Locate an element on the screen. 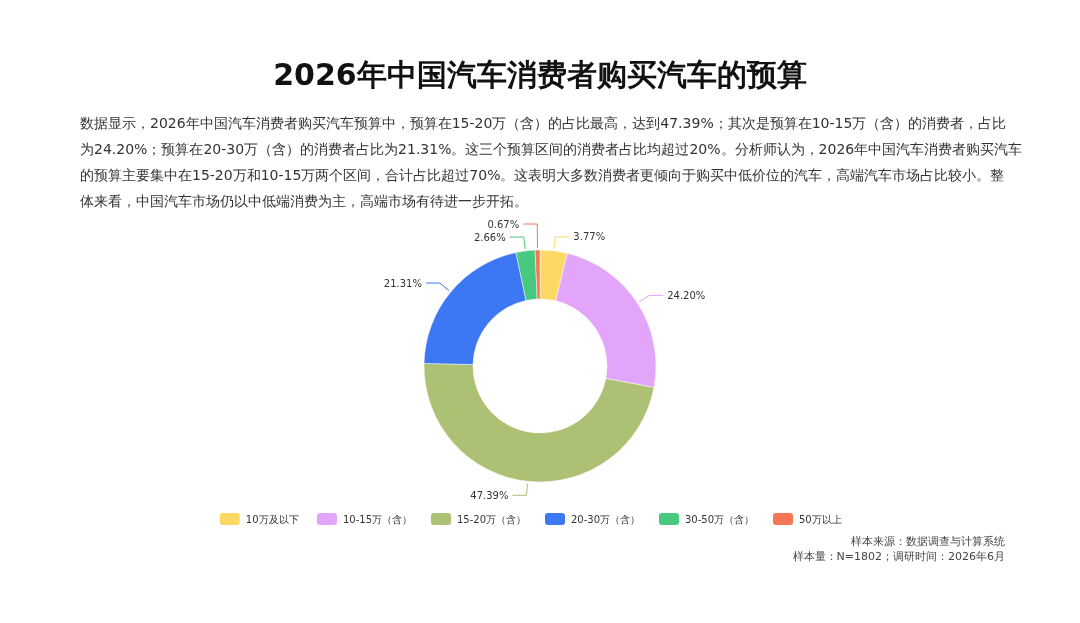  legend-label: 15-20万（含） is located at coordinates (492, 519).